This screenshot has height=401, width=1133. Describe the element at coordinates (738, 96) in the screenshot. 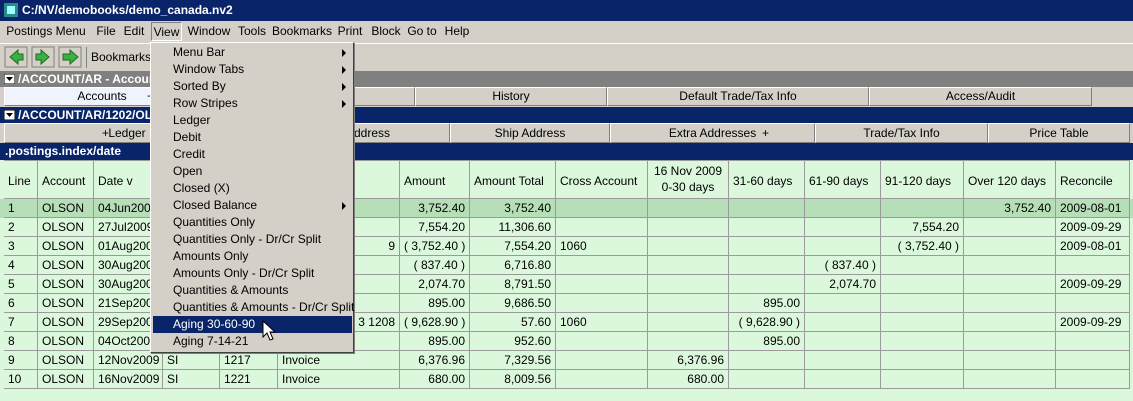

I see `tab: Default Trade/Tax Info` at that location.